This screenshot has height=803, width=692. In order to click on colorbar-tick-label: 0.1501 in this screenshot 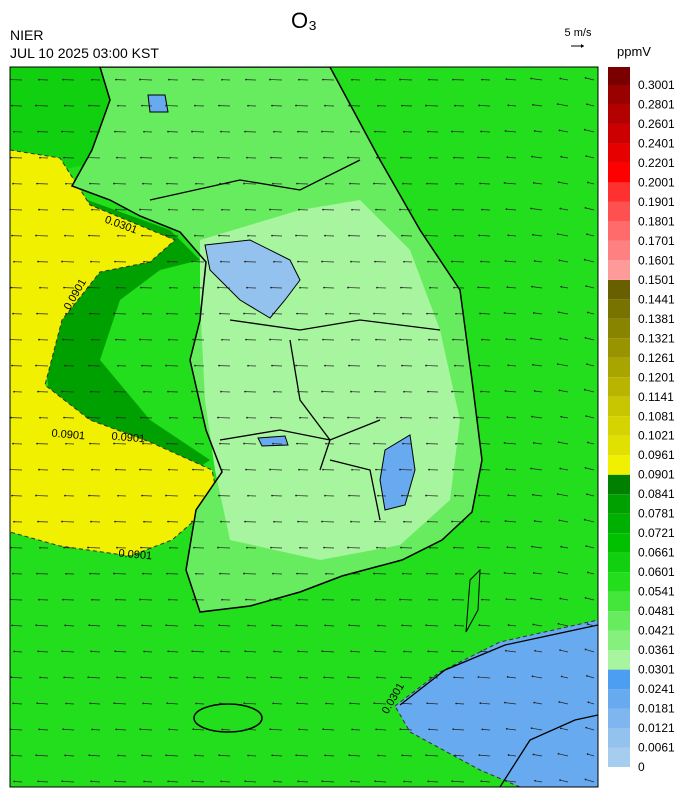, I will do `click(656, 280)`.